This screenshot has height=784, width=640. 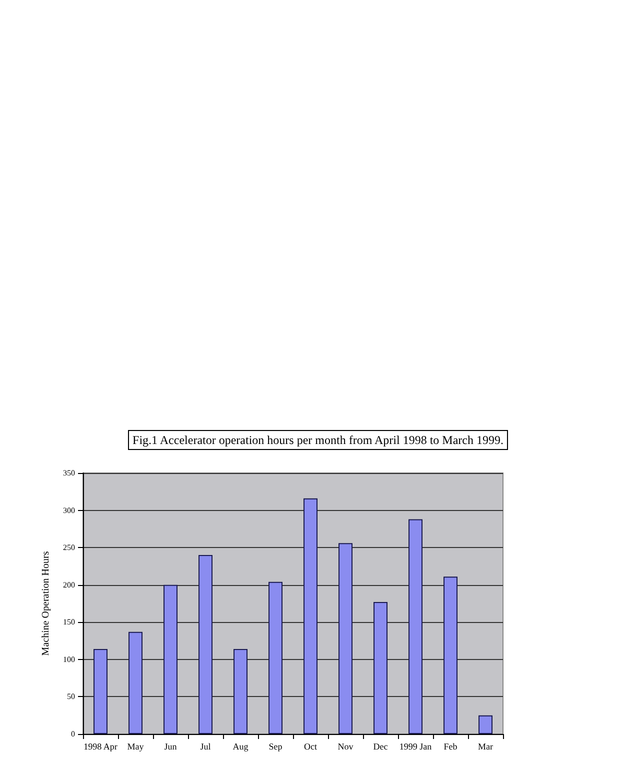 I want to click on x-tick-label: Nov, so click(x=346, y=747).